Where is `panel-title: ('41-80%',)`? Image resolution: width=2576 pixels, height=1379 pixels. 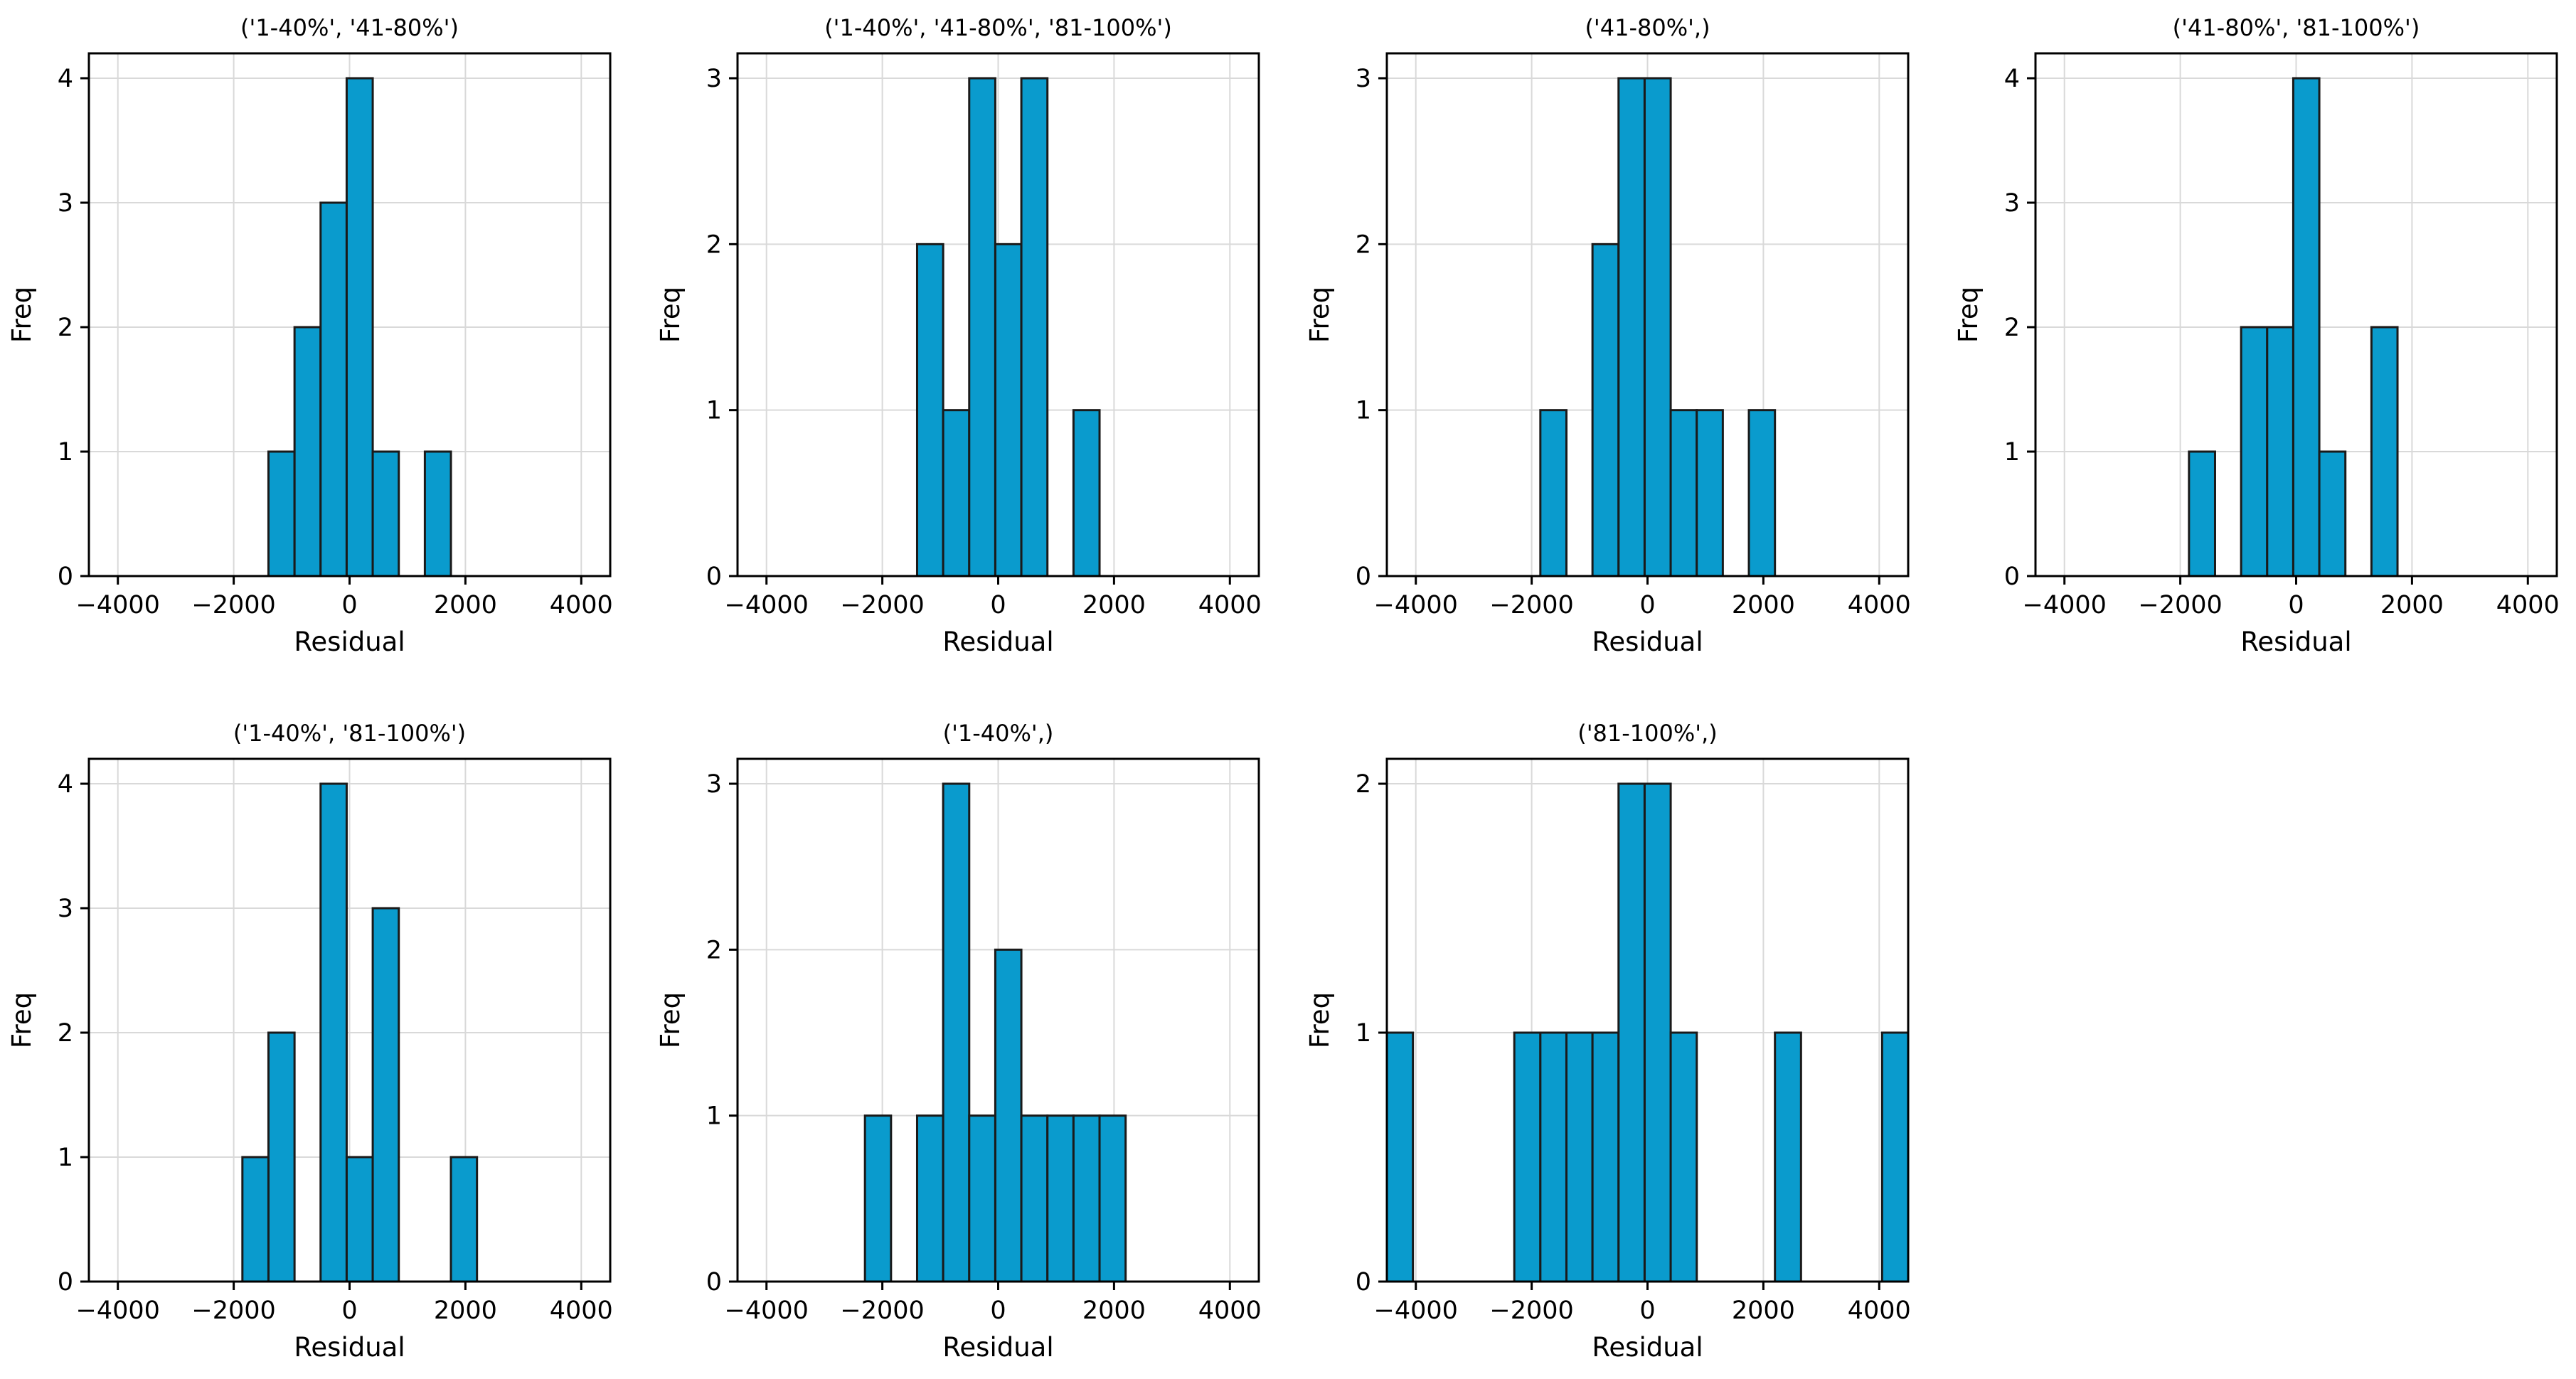
panel-title: ('41-80%',) is located at coordinates (1647, 27).